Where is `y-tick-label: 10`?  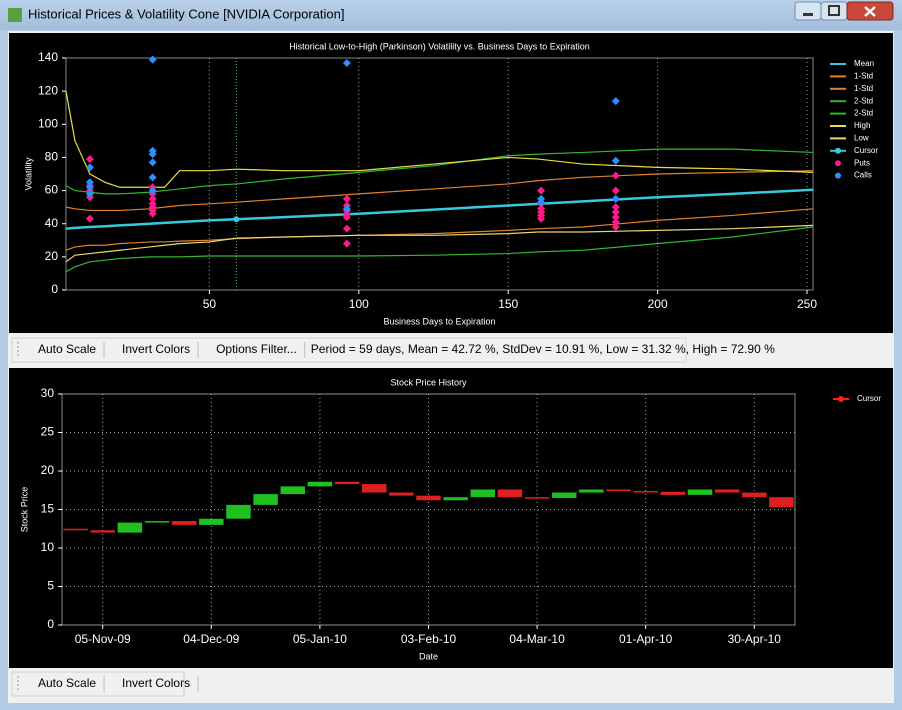 y-tick-label: 10 is located at coordinates (48, 547).